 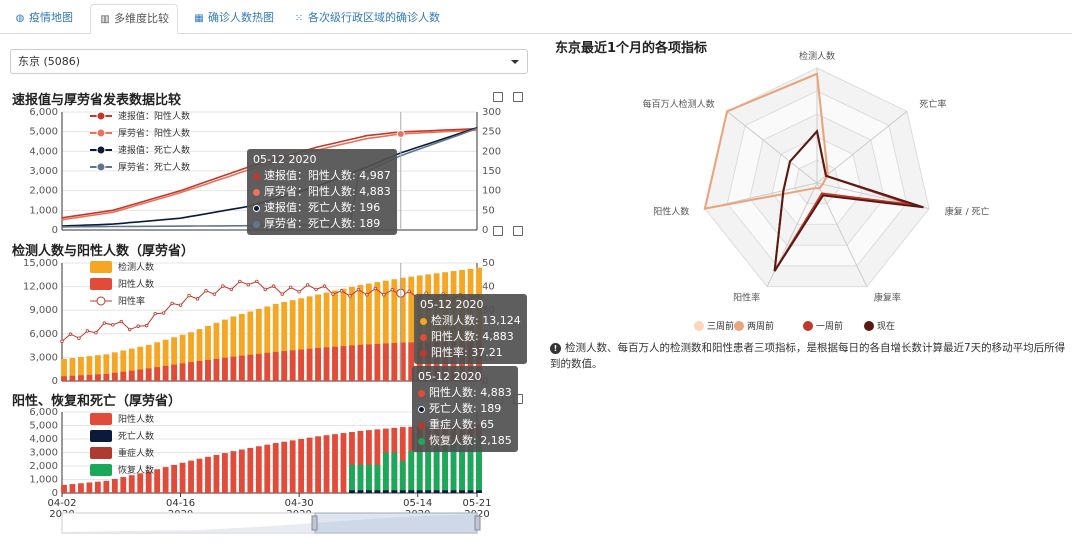 I want to click on chart1-y2-tick: 100, so click(x=491, y=191).